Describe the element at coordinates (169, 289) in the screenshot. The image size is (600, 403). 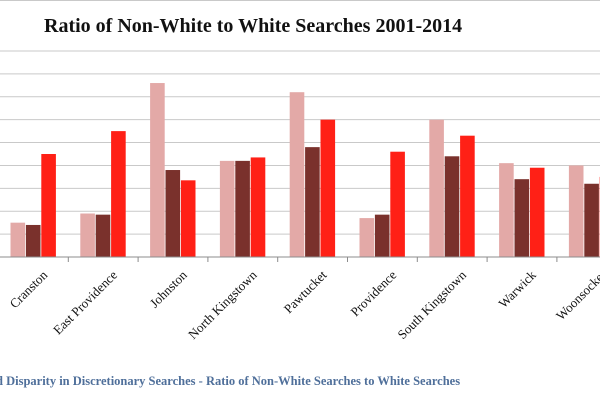
I see `category-label: Johnston` at that location.